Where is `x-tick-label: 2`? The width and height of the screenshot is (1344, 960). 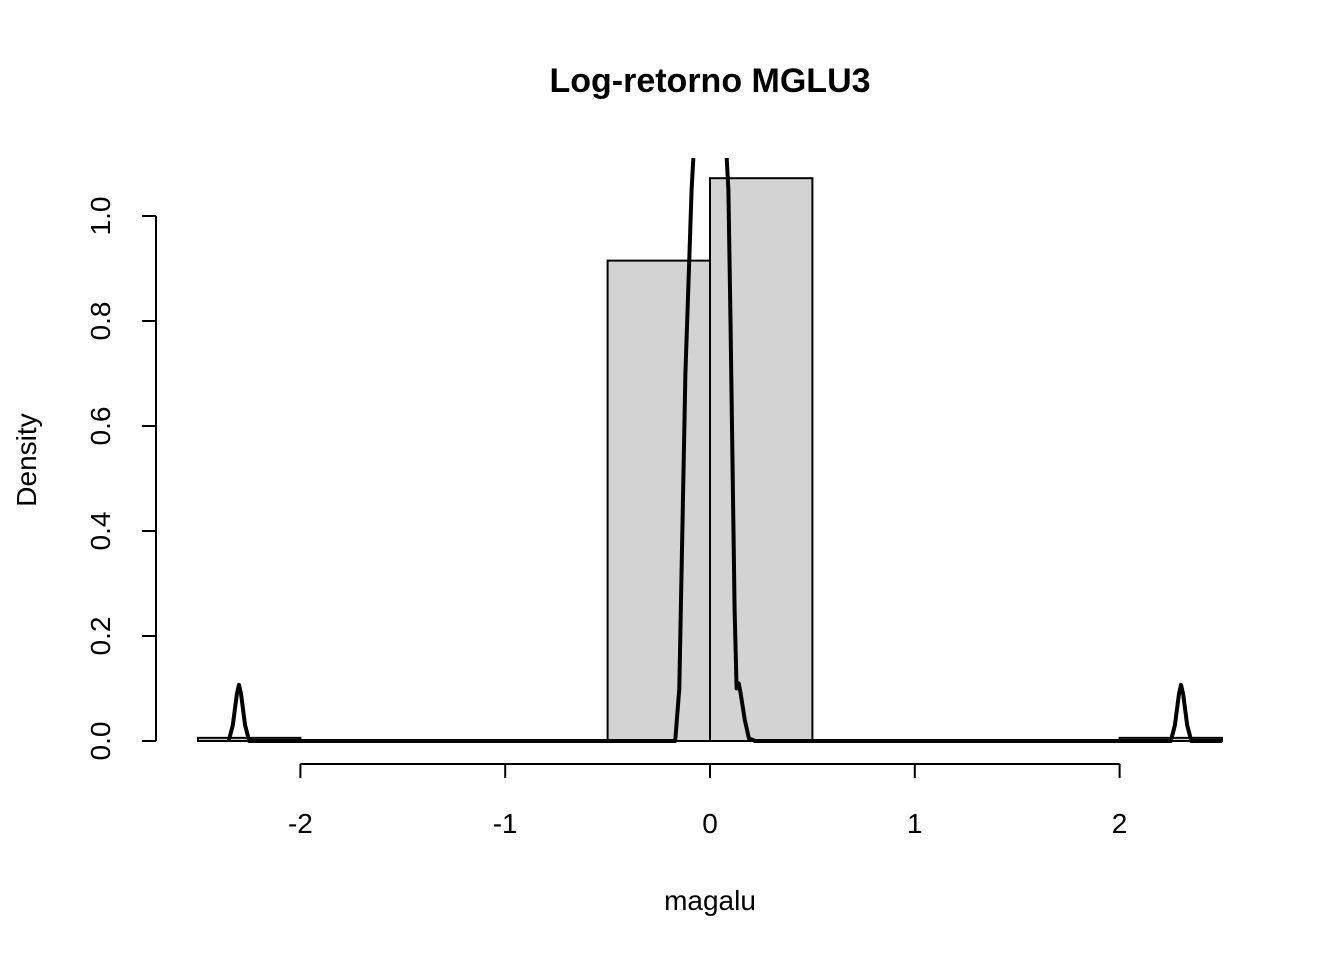
x-tick-label: 2 is located at coordinates (1120, 823).